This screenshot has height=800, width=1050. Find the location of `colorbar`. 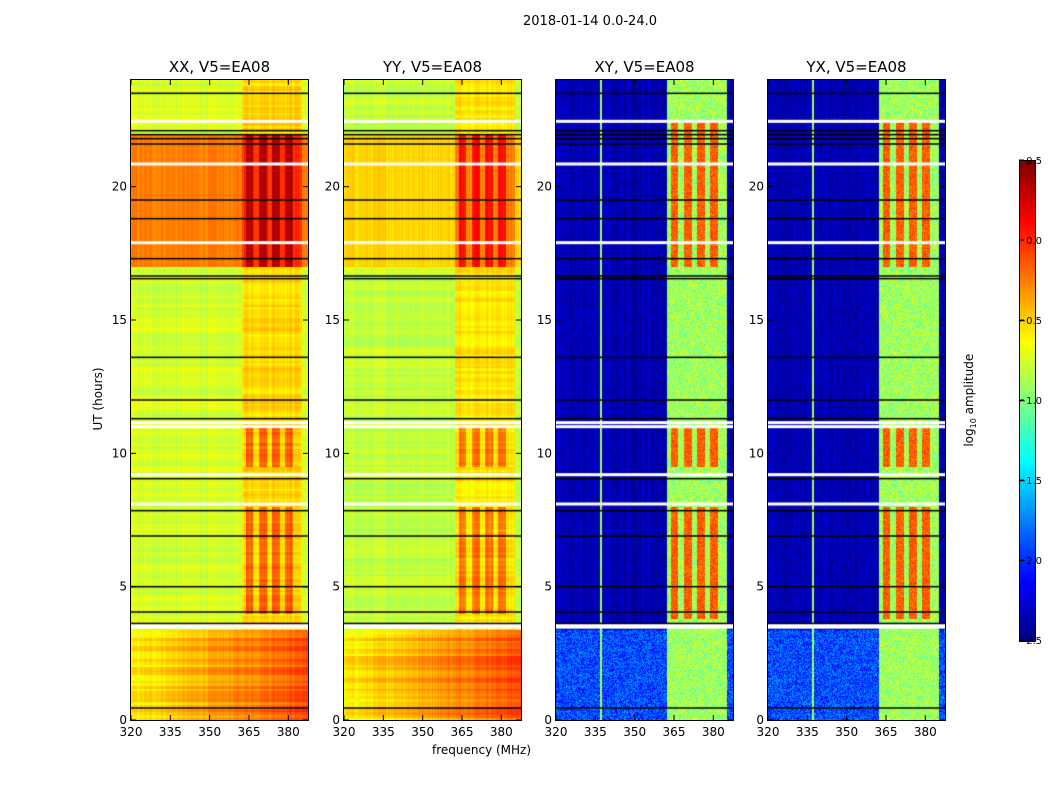

colorbar is located at coordinates (1027, 401).